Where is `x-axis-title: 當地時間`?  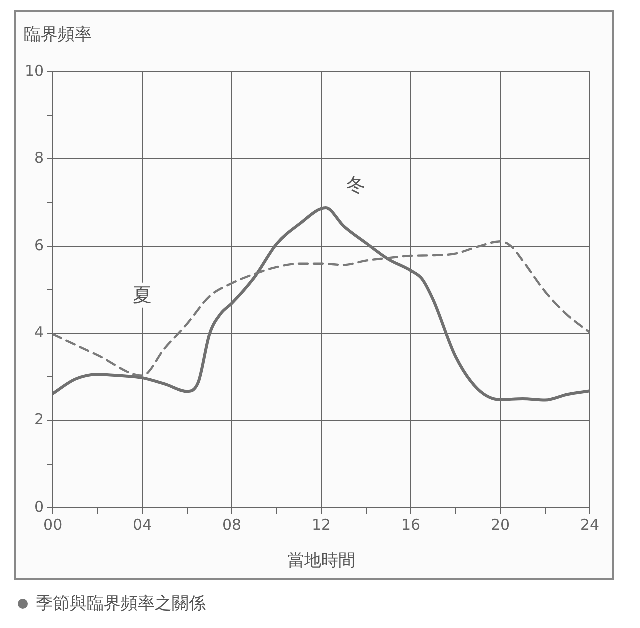
x-axis-title: 當地時間 is located at coordinates (322, 560).